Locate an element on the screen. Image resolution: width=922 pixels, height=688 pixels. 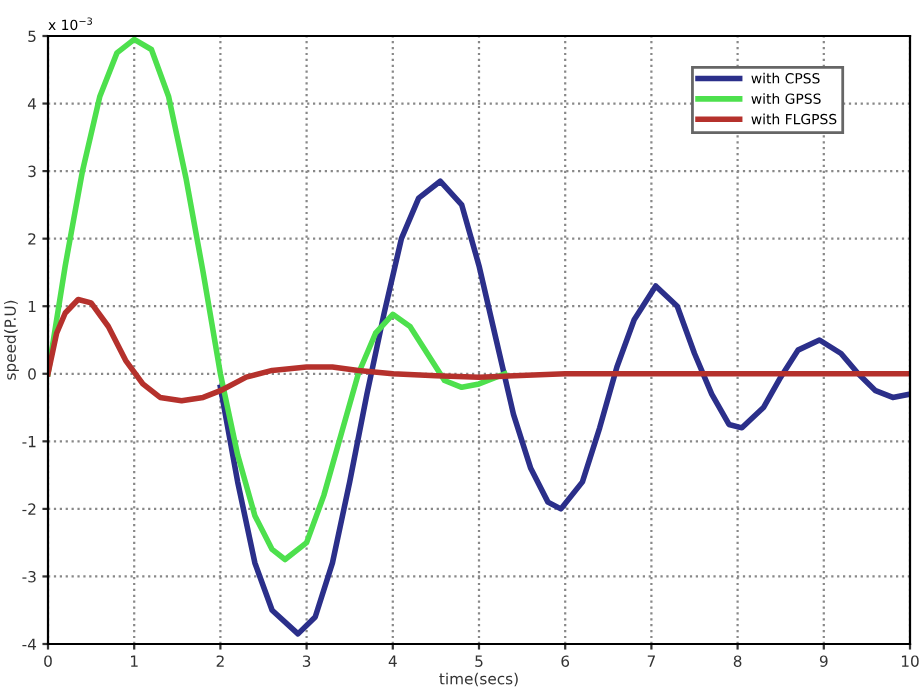
line-series is located at coordinates (479, 350).